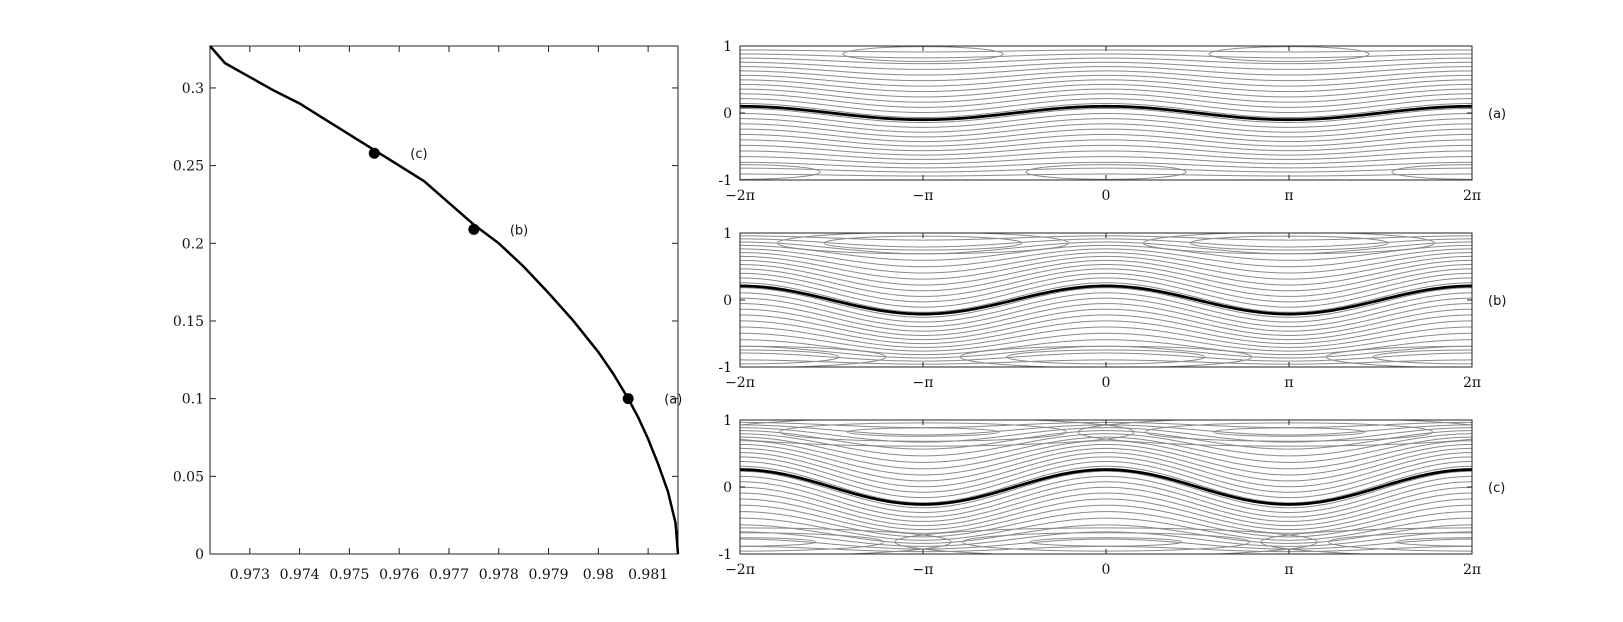  I want to click on y-tick-label: -1, so click(725, 555).